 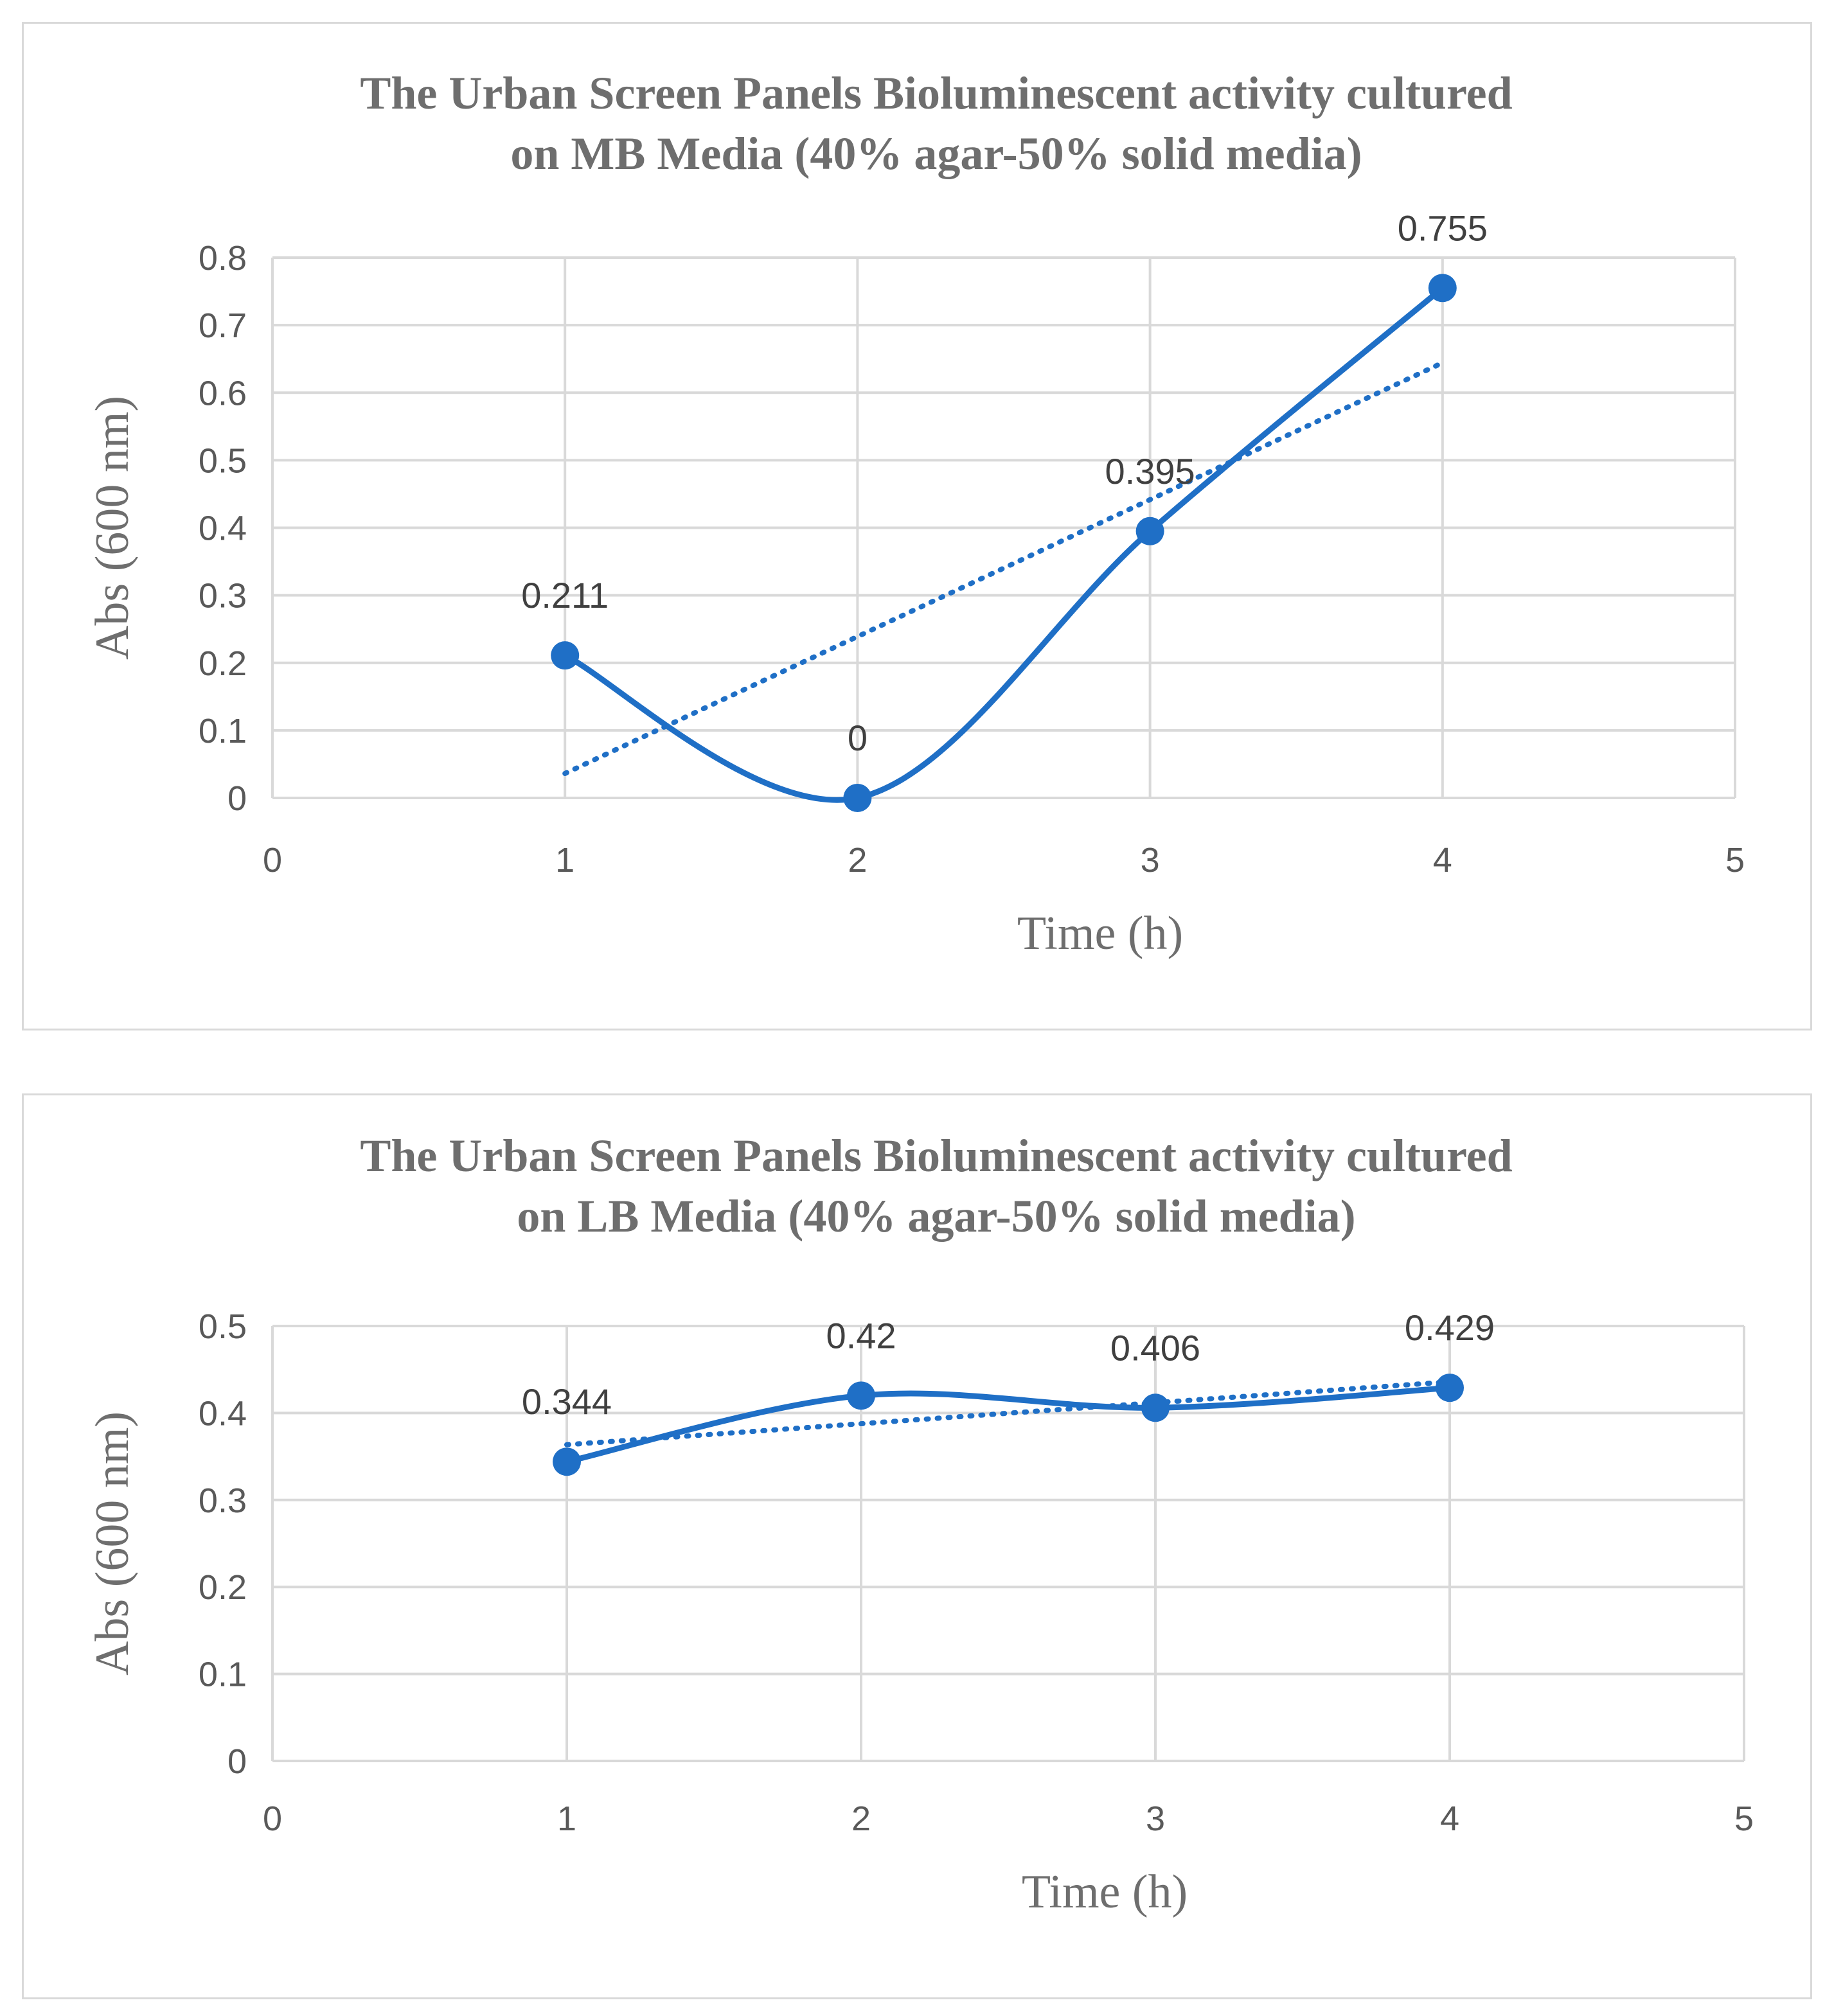 What do you see at coordinates (565, 595) in the screenshot?
I see `data-label: 0.211` at bounding box center [565, 595].